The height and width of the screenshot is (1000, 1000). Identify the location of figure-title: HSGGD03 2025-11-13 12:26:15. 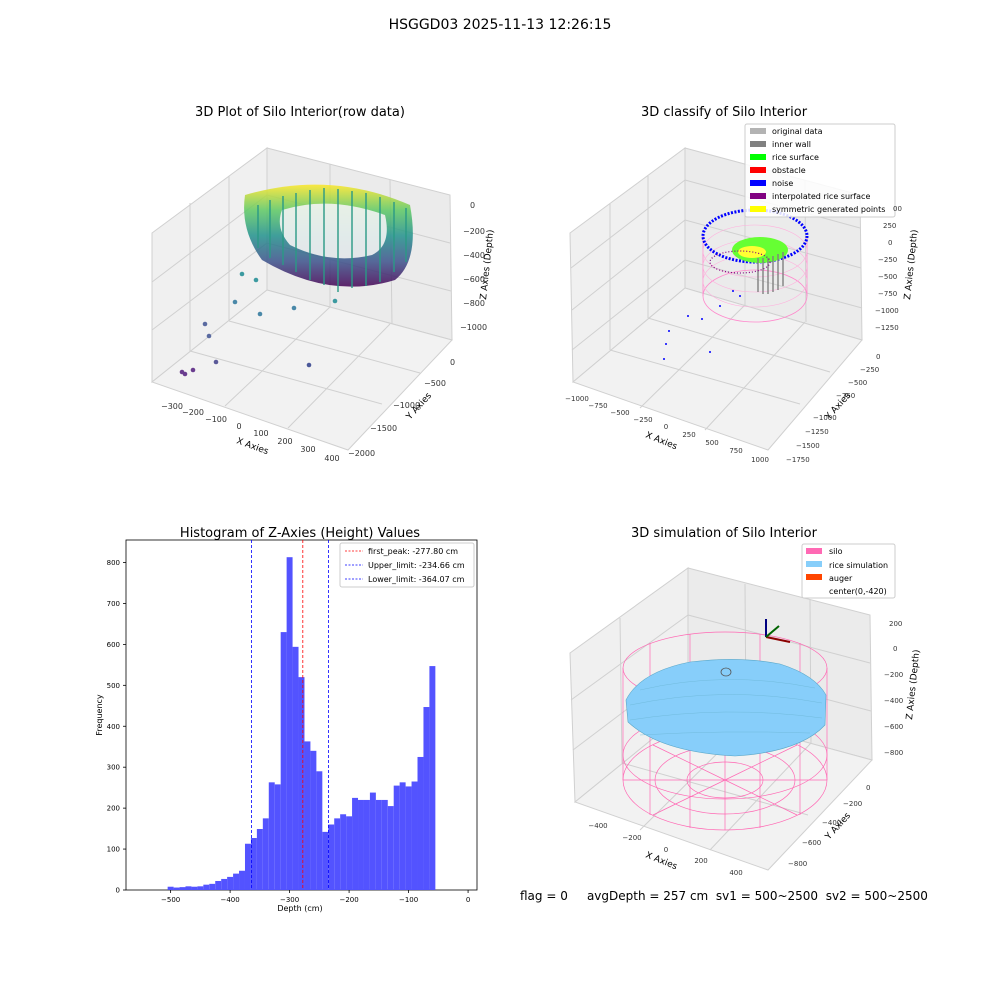
(500, 25).